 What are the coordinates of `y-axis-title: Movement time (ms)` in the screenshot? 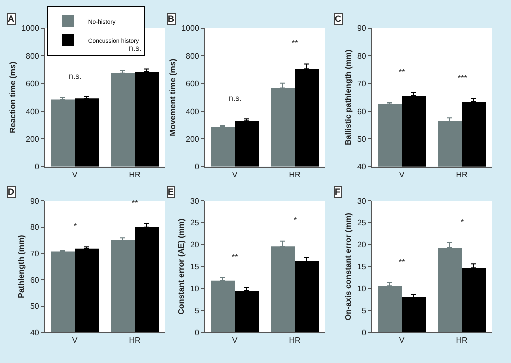 It's located at (173, 97).